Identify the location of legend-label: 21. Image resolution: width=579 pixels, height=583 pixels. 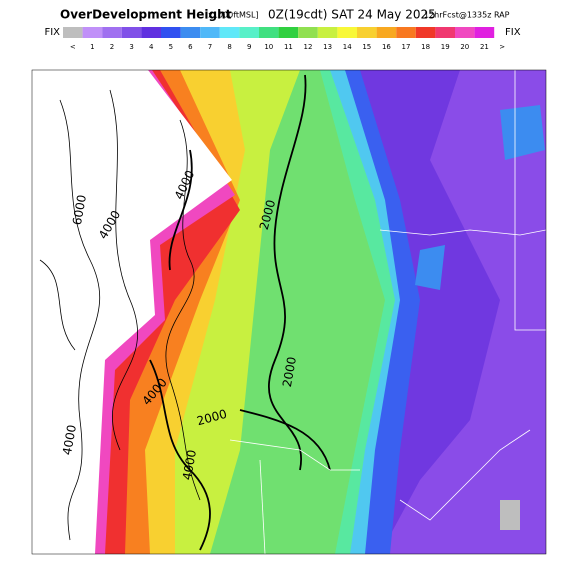
(484, 47).